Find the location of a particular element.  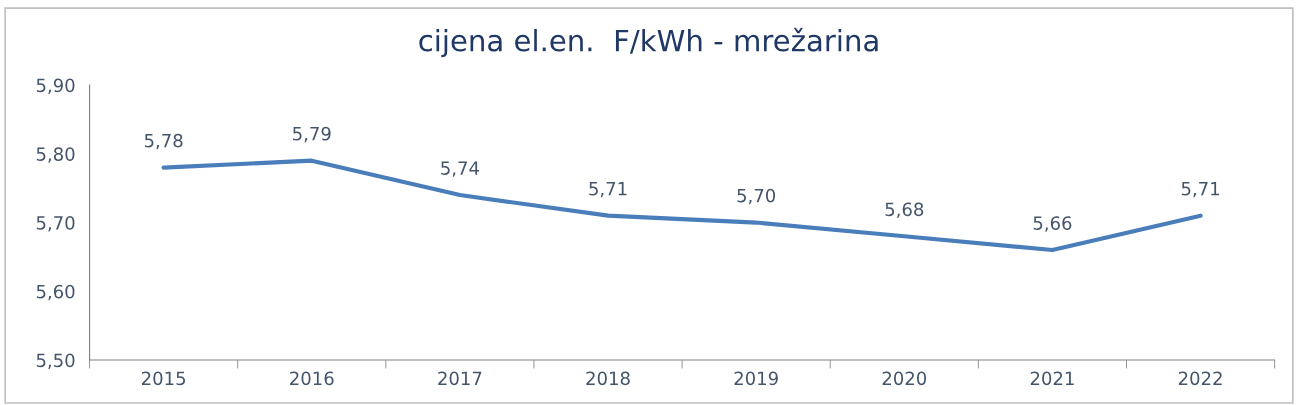

x-tick-label: 2022 is located at coordinates (1200, 378).